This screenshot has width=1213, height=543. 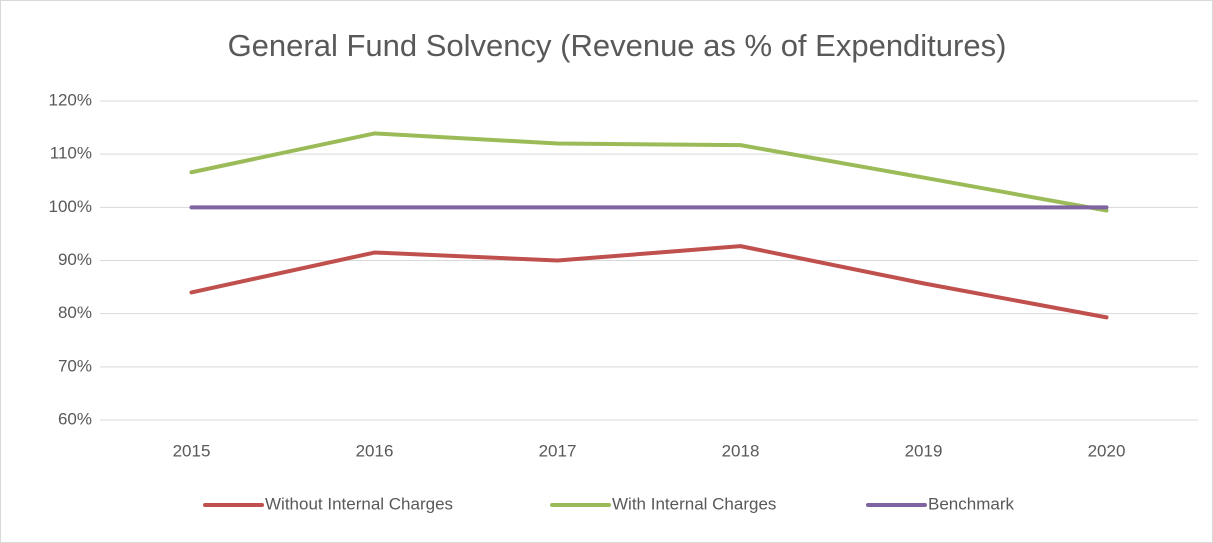 I want to click on legend-label: Without Internal Charges, so click(x=359, y=503).